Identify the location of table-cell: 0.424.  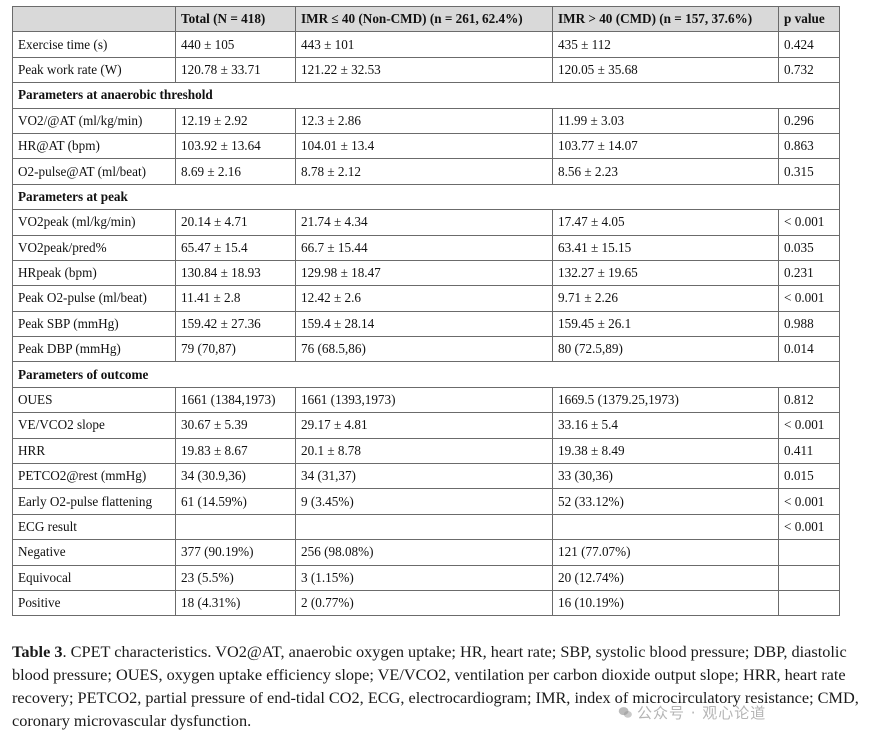
(809, 44).